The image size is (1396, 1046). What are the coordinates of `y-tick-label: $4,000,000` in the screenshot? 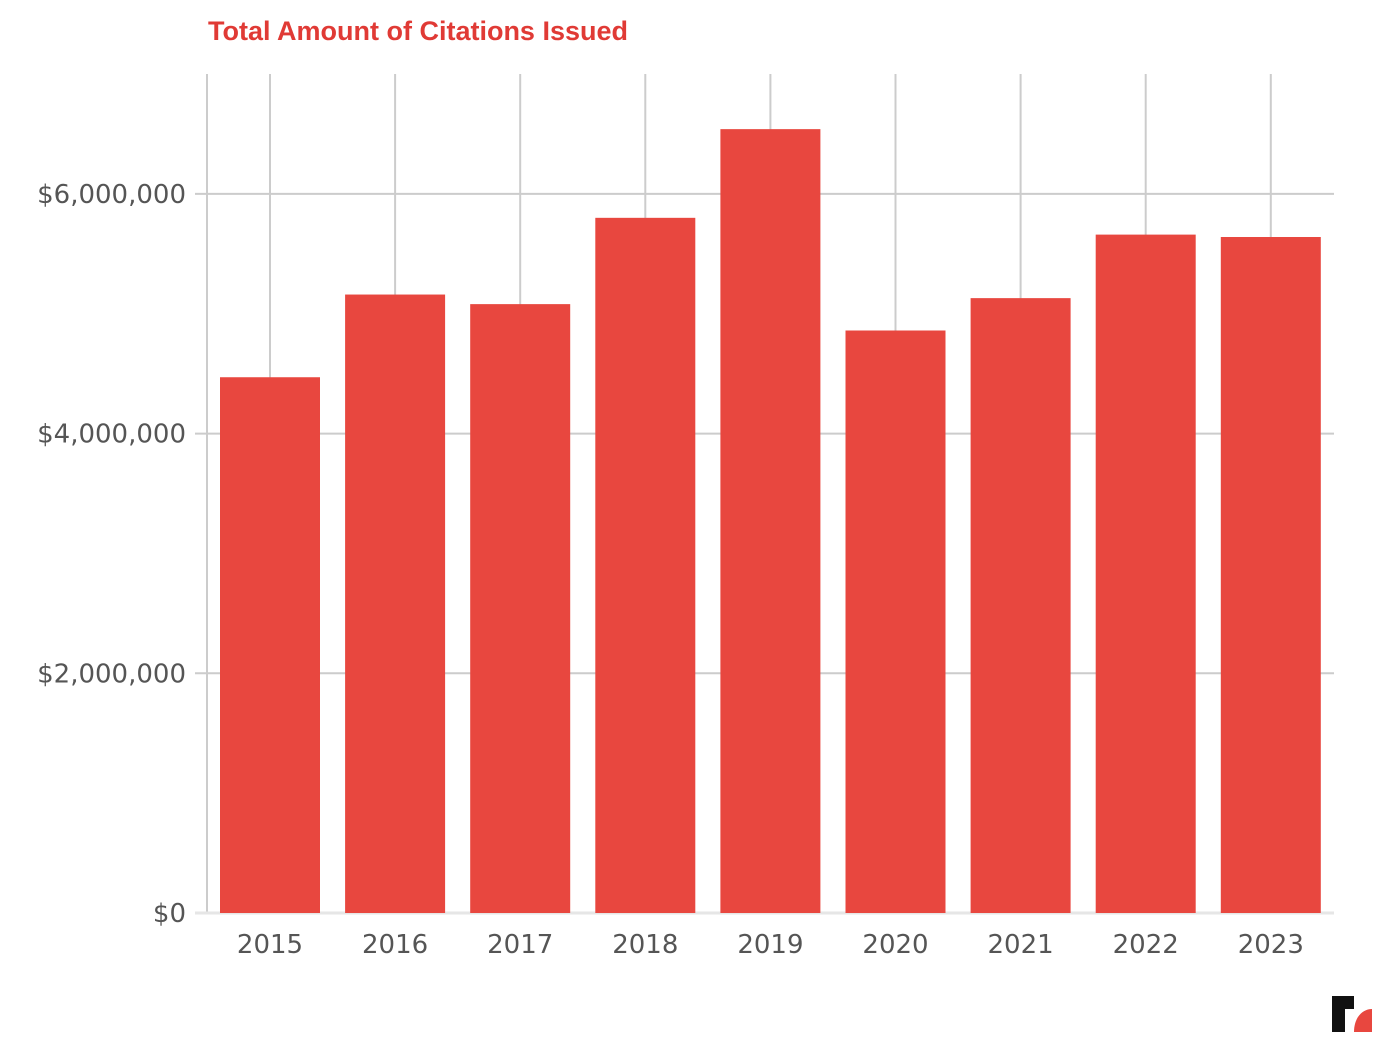 It's located at (111, 435).